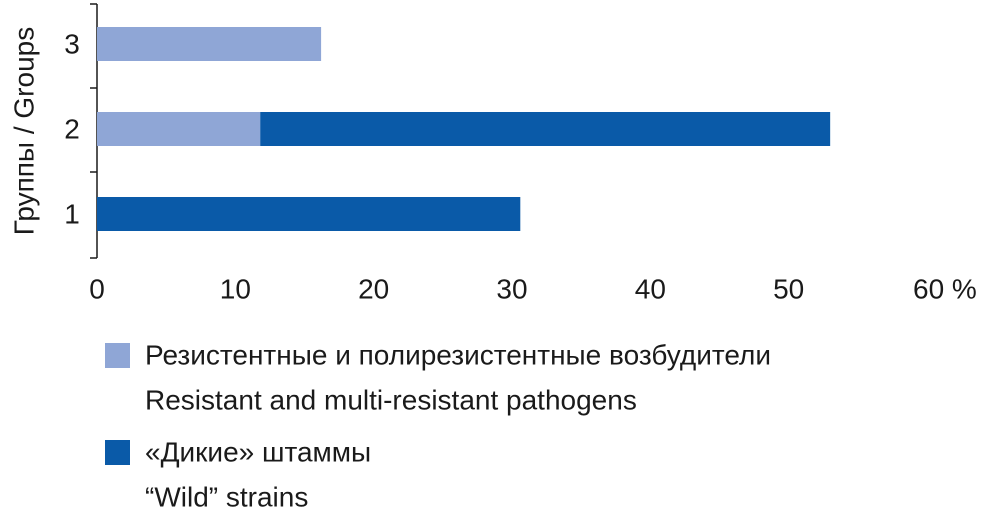  Describe the element at coordinates (23, 131) in the screenshot. I see `y-axis-label: Группы / Groups` at that location.